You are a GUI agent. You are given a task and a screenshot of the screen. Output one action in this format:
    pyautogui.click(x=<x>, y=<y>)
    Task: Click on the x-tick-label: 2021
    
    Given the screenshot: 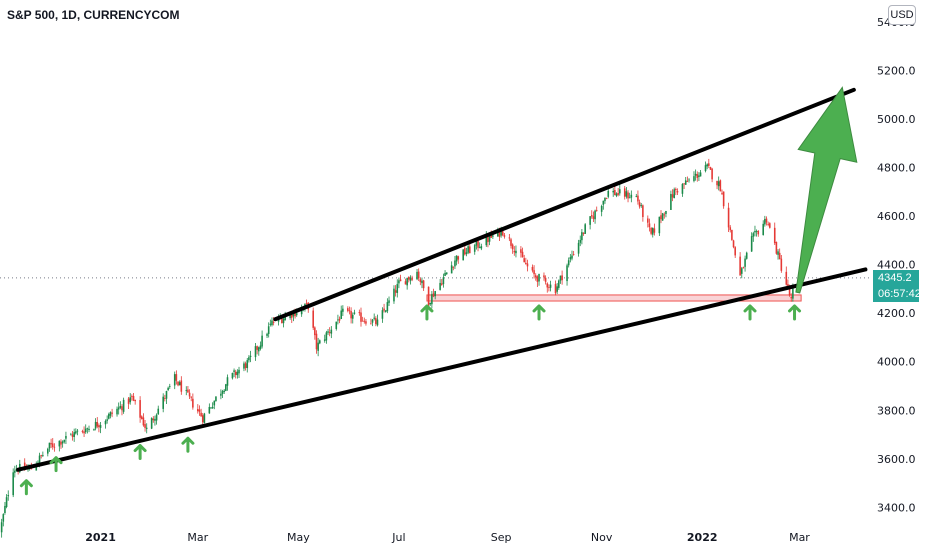 What is the action you would take?
    pyautogui.click(x=100, y=537)
    